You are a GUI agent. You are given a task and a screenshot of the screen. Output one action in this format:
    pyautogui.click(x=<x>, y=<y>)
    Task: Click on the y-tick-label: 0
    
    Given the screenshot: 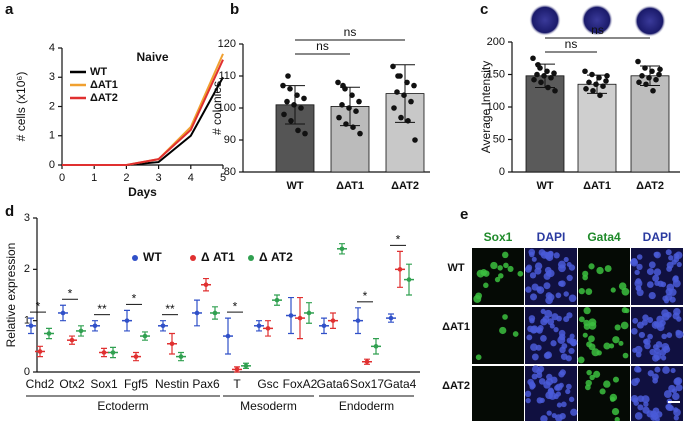 What is the action you would take?
    pyautogui.click(x=27, y=372)
    